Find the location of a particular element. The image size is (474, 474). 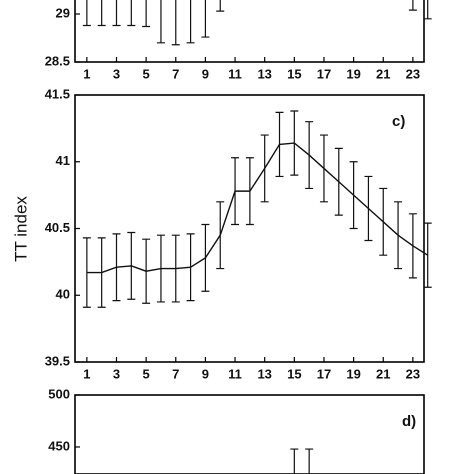

y-tick-label: 29 is located at coordinates (63, 12).